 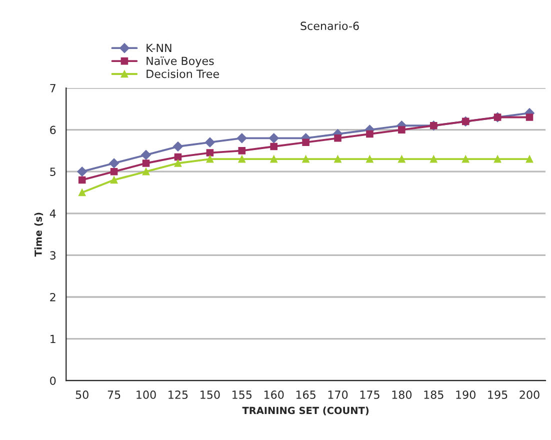 What do you see at coordinates (53, 172) in the screenshot?
I see `y-tick-label: 5` at bounding box center [53, 172].